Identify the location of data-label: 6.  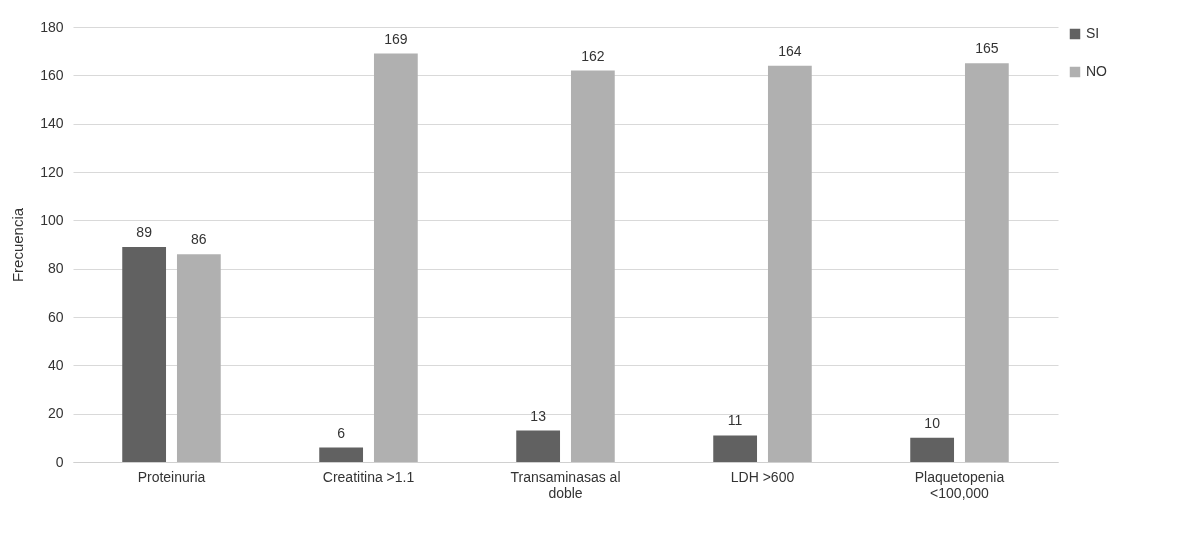
(341, 432).